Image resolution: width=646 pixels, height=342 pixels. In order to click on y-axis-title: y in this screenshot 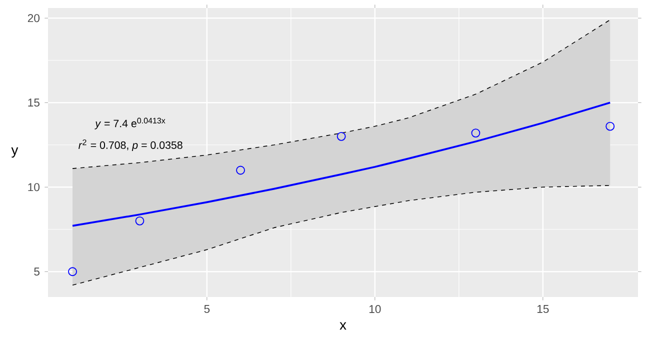, I will do `click(14, 152)`.